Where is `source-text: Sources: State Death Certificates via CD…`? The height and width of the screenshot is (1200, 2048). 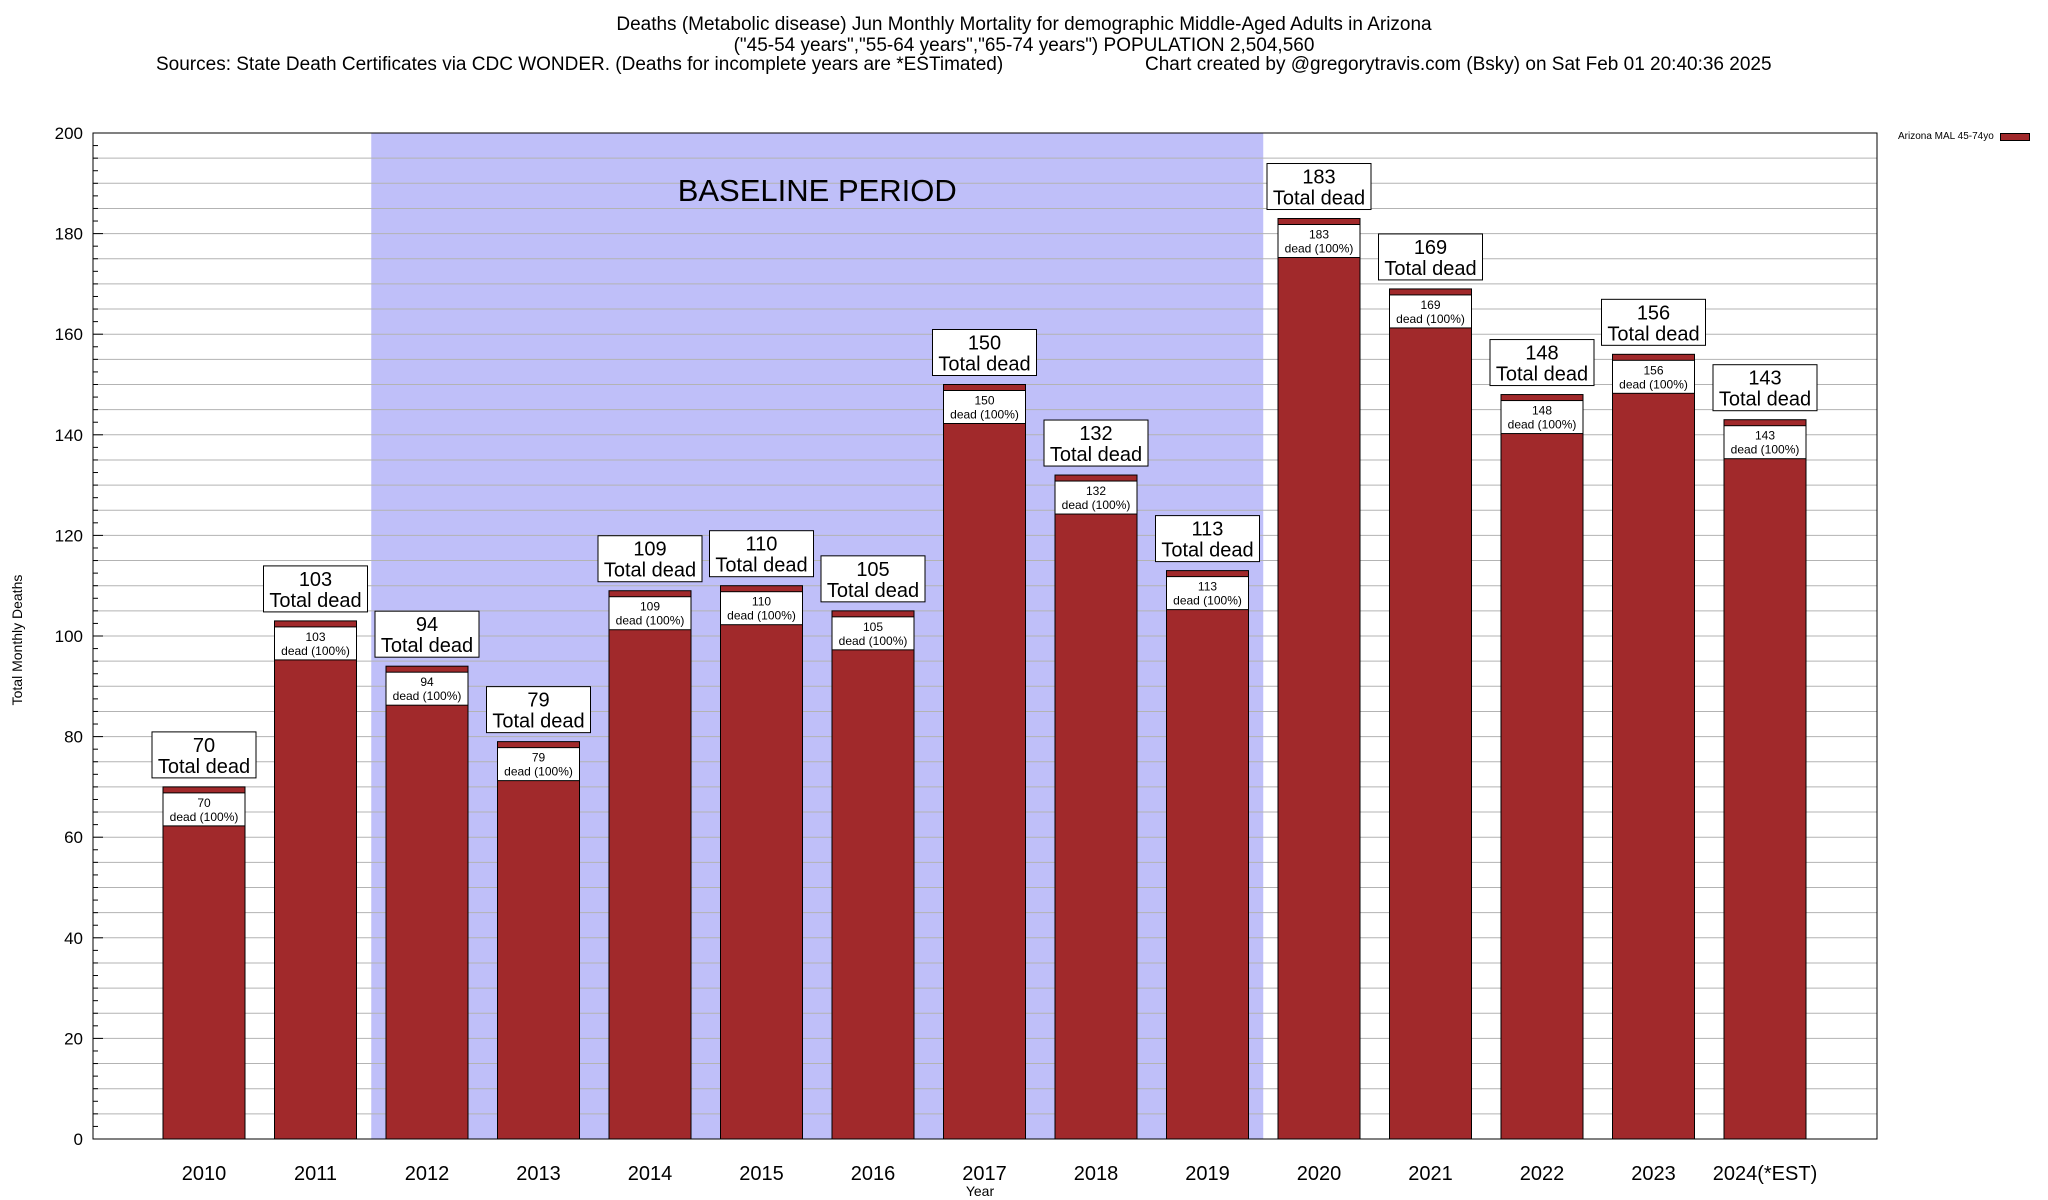 source-text: Sources: State Death Certificates via CD… is located at coordinates (580, 64).